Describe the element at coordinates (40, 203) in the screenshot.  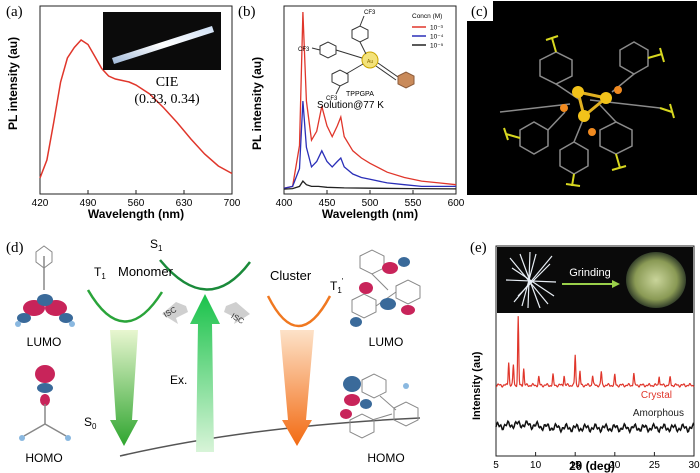
I see `panel-a-x-tick-label: 420` at that location.